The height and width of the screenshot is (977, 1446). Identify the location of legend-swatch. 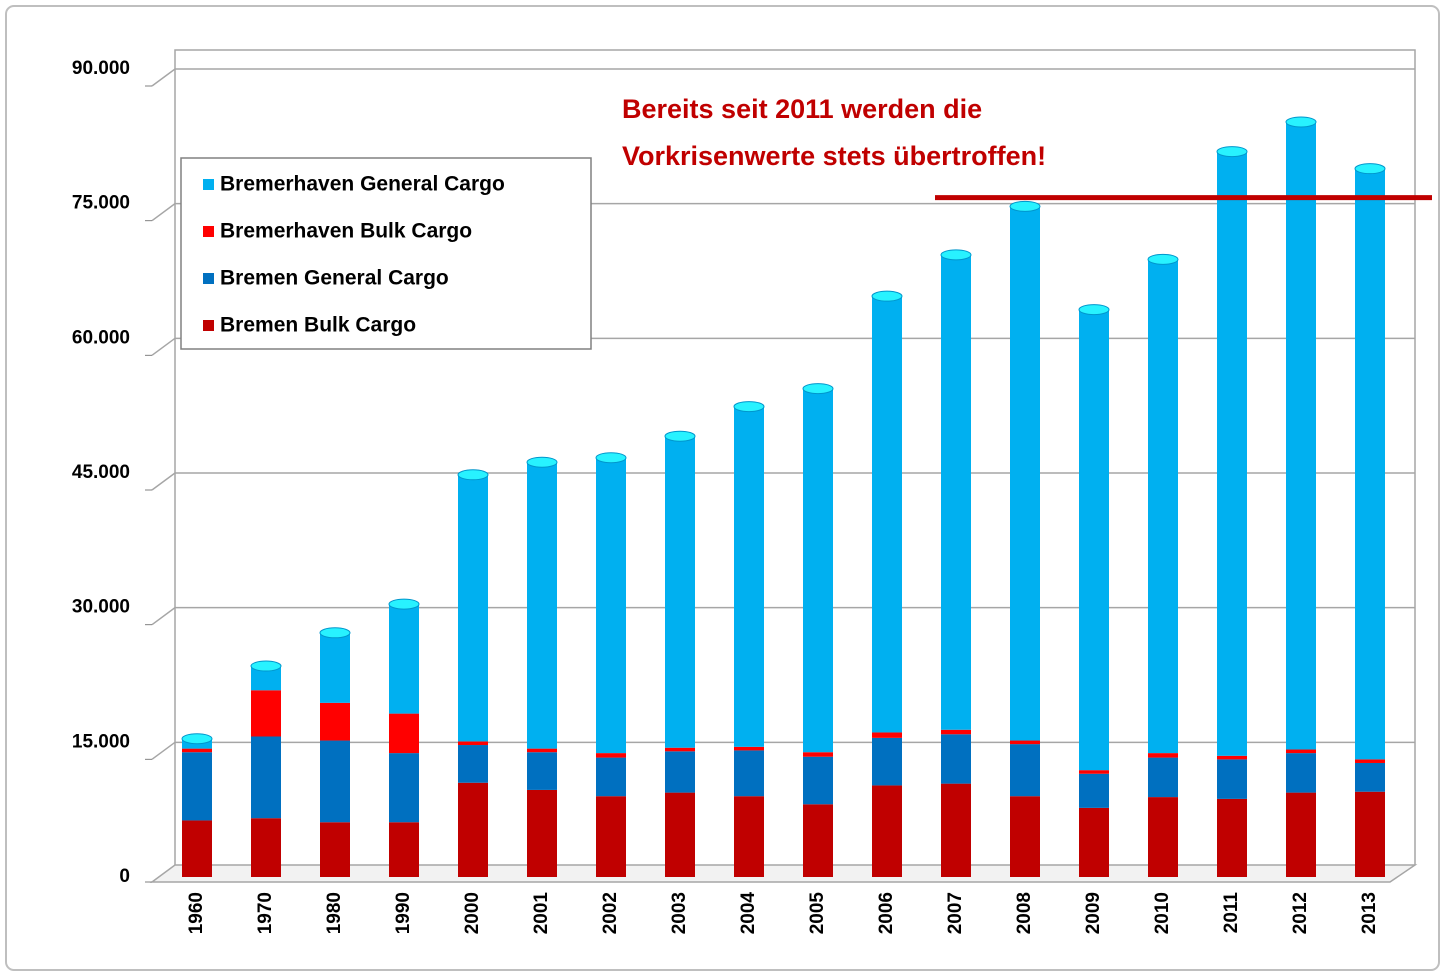
(208, 231).